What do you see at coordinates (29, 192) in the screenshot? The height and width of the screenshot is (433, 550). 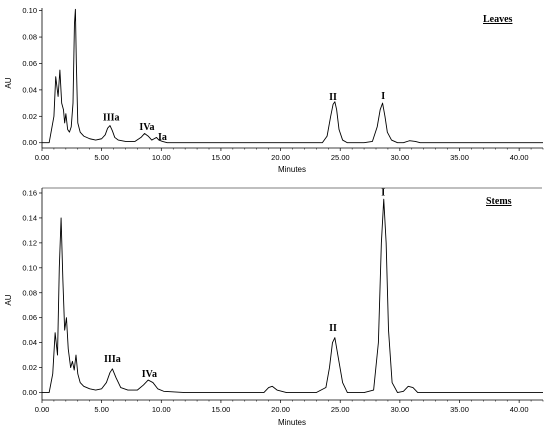 I see `y-tick-label: 0.16` at bounding box center [29, 192].